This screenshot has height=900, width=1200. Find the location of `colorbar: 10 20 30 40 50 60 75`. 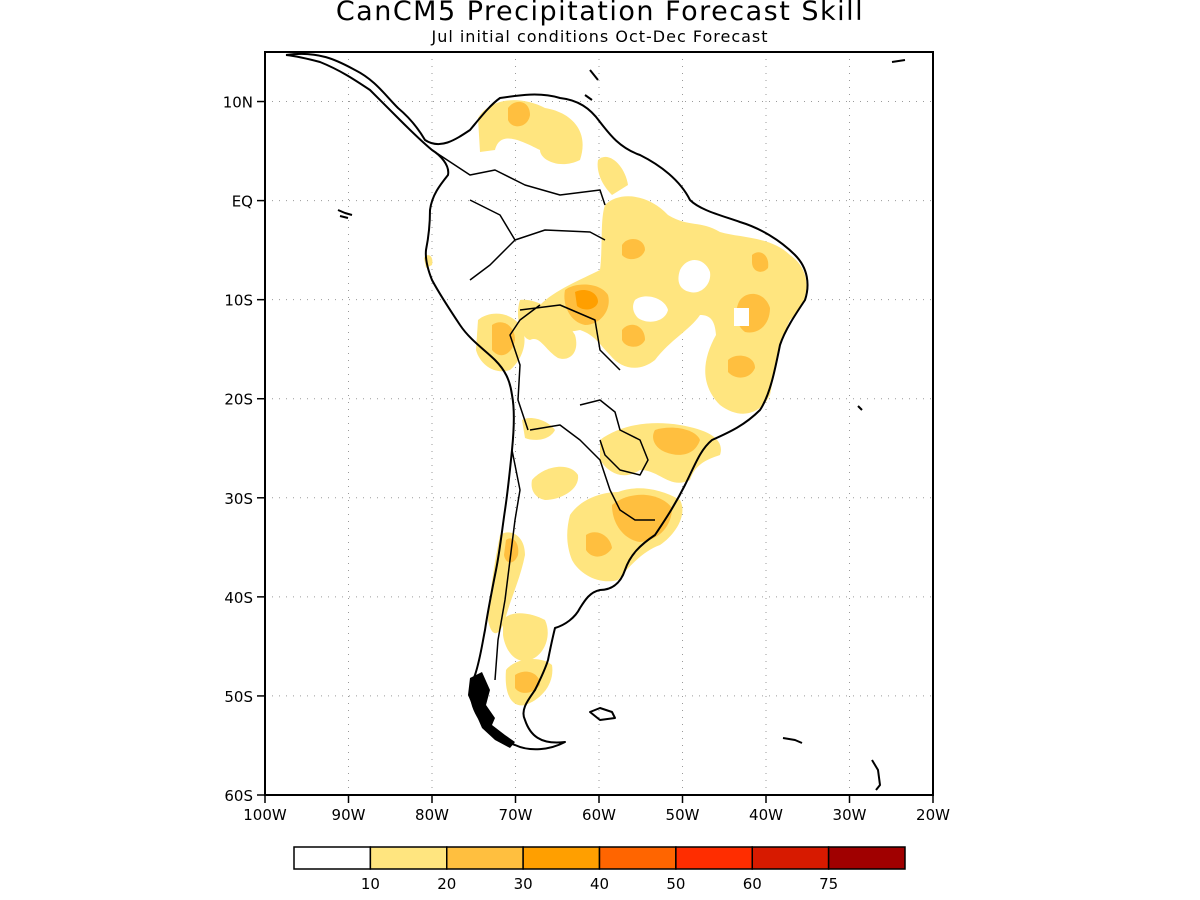

colorbar: 10 20 30 40 50 60 75 is located at coordinates (599, 869).